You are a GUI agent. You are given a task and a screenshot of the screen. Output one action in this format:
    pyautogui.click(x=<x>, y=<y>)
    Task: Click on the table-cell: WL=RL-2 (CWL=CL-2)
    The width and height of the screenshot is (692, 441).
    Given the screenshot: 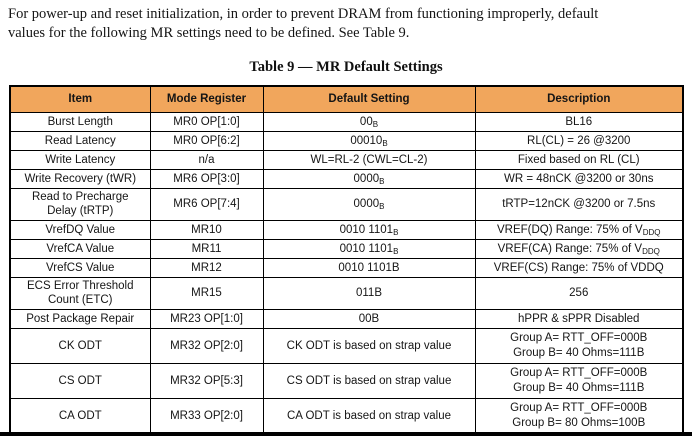 What is the action you would take?
    pyautogui.click(x=369, y=160)
    